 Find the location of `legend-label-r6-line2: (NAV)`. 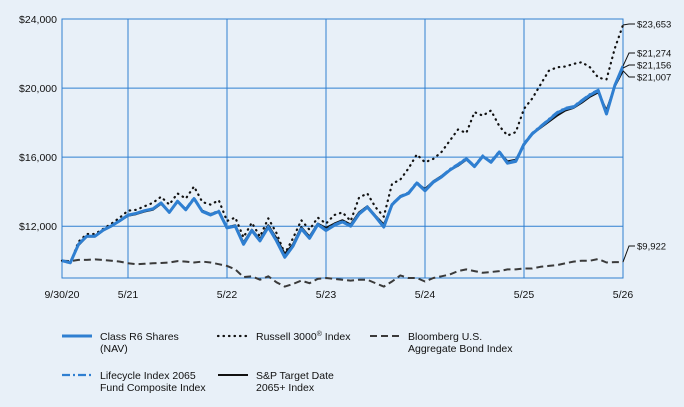

legend-label-r6-line2: (NAV) is located at coordinates (114, 349).